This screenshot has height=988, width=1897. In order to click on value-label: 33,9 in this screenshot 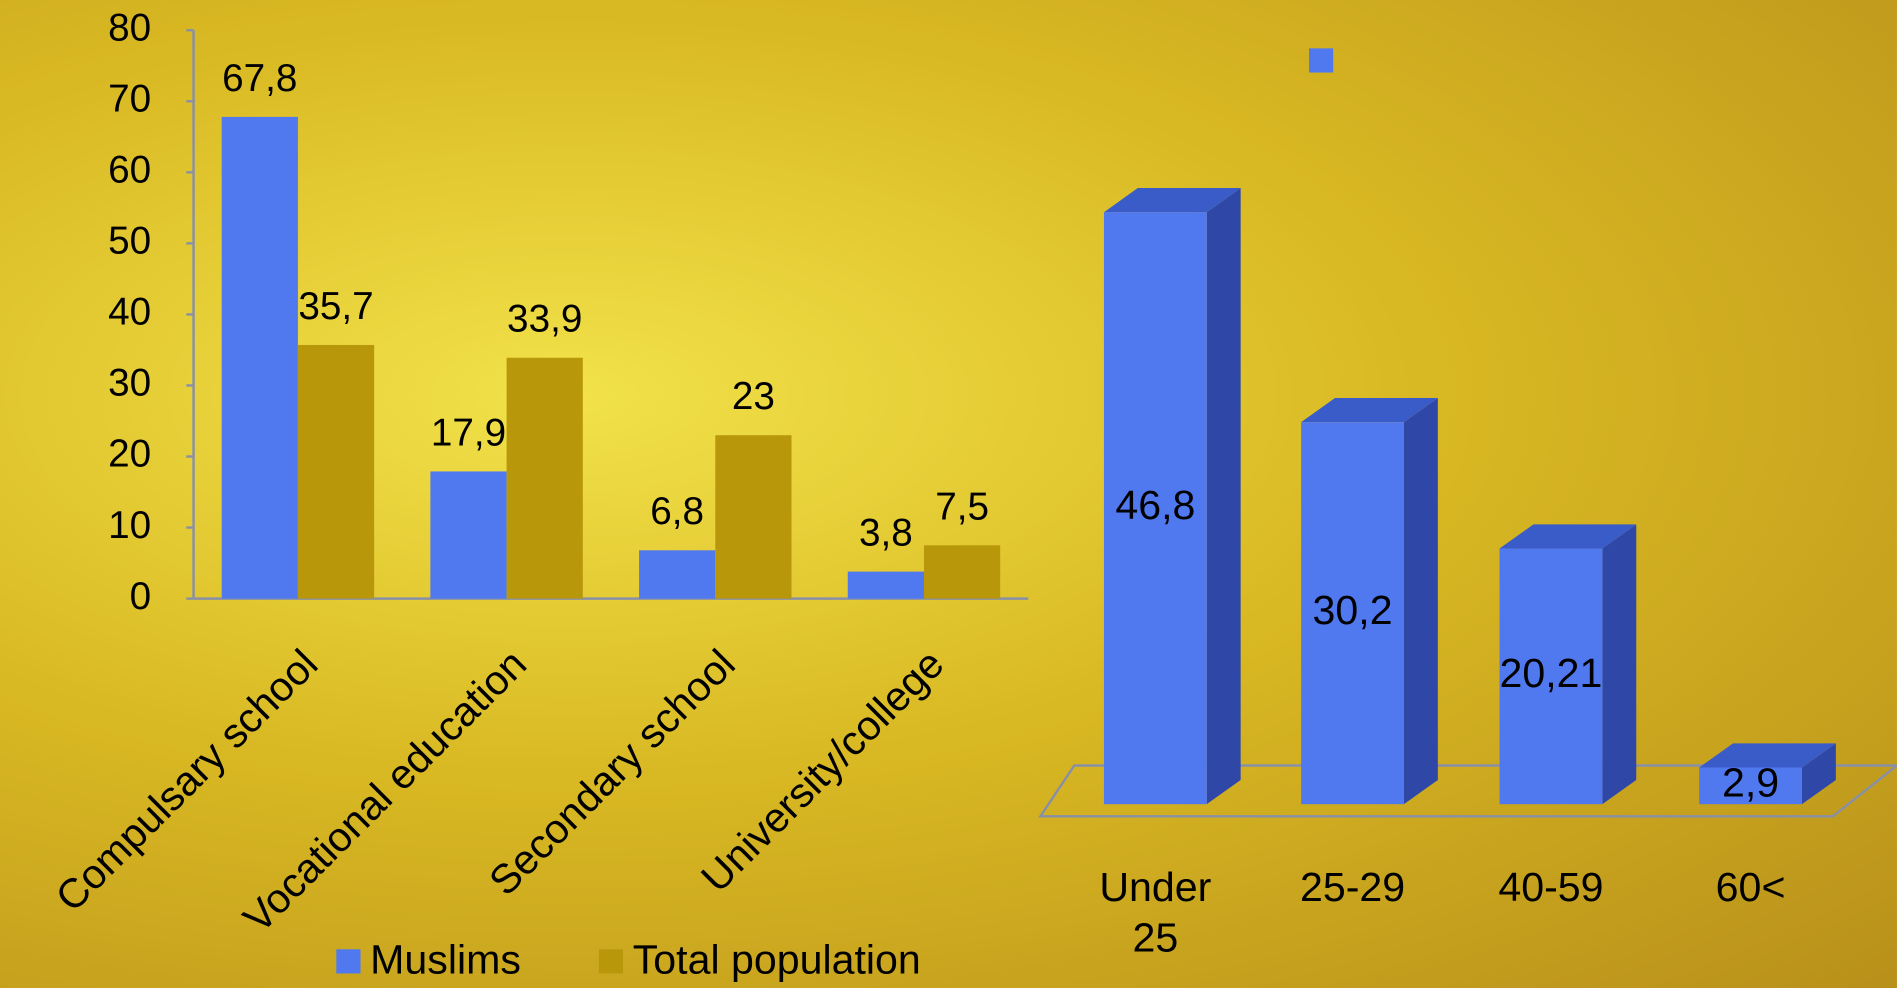, I will do `click(544, 319)`.